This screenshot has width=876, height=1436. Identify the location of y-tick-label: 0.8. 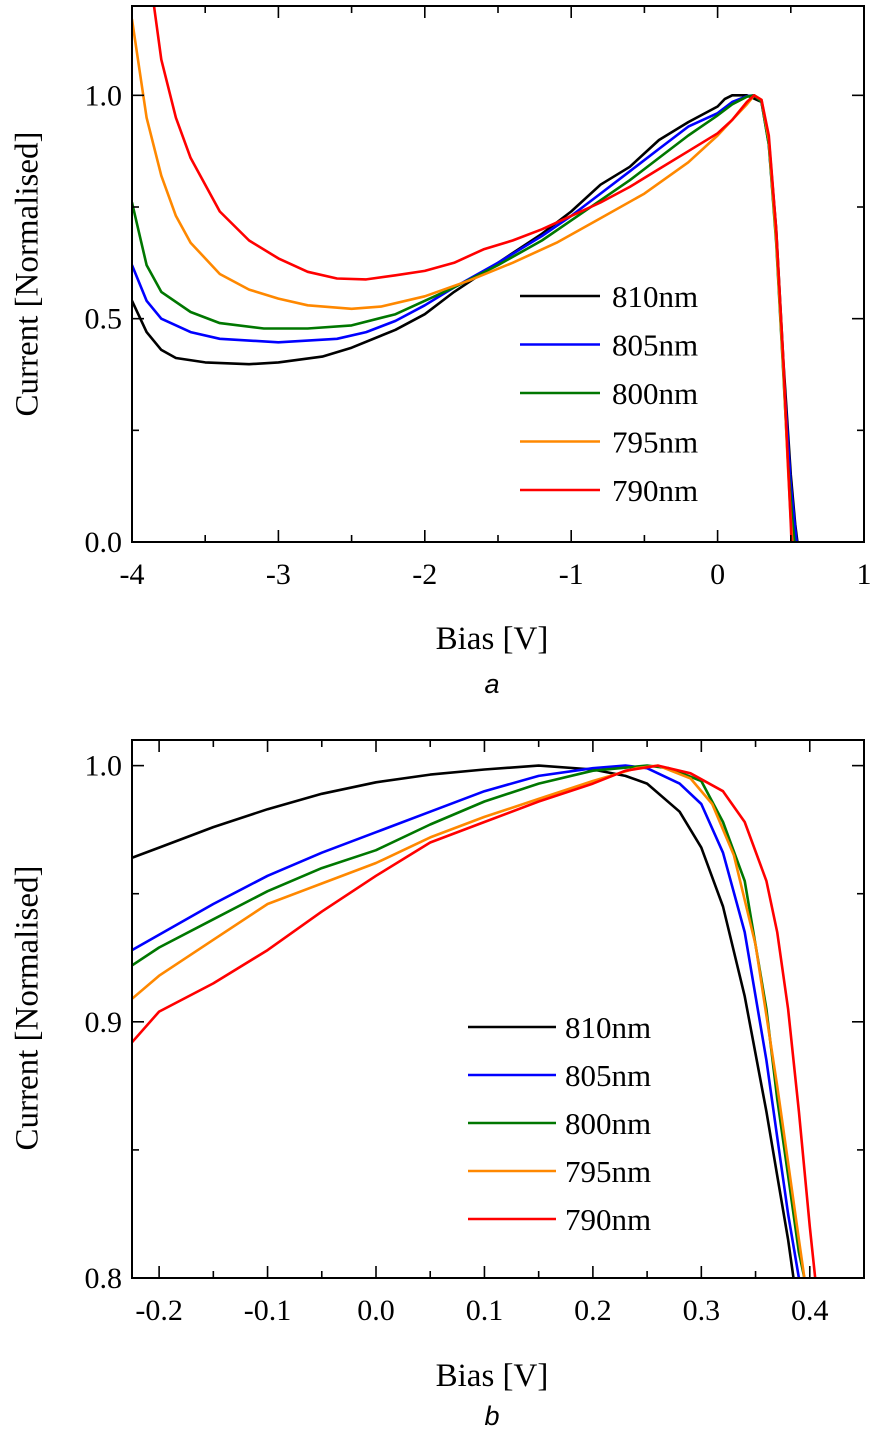
(104, 1278).